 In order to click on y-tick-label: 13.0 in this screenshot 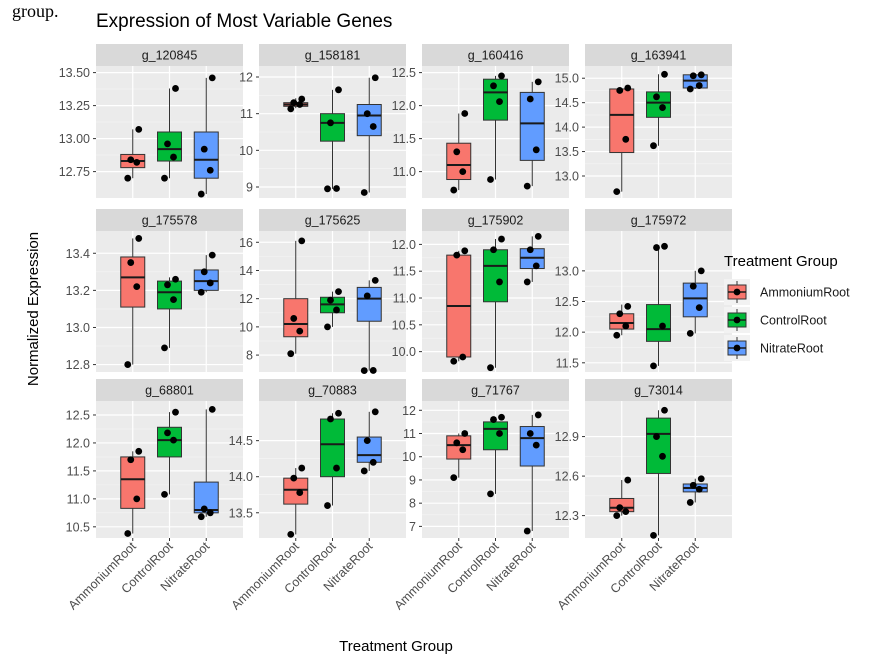, I will do `click(567, 177)`.